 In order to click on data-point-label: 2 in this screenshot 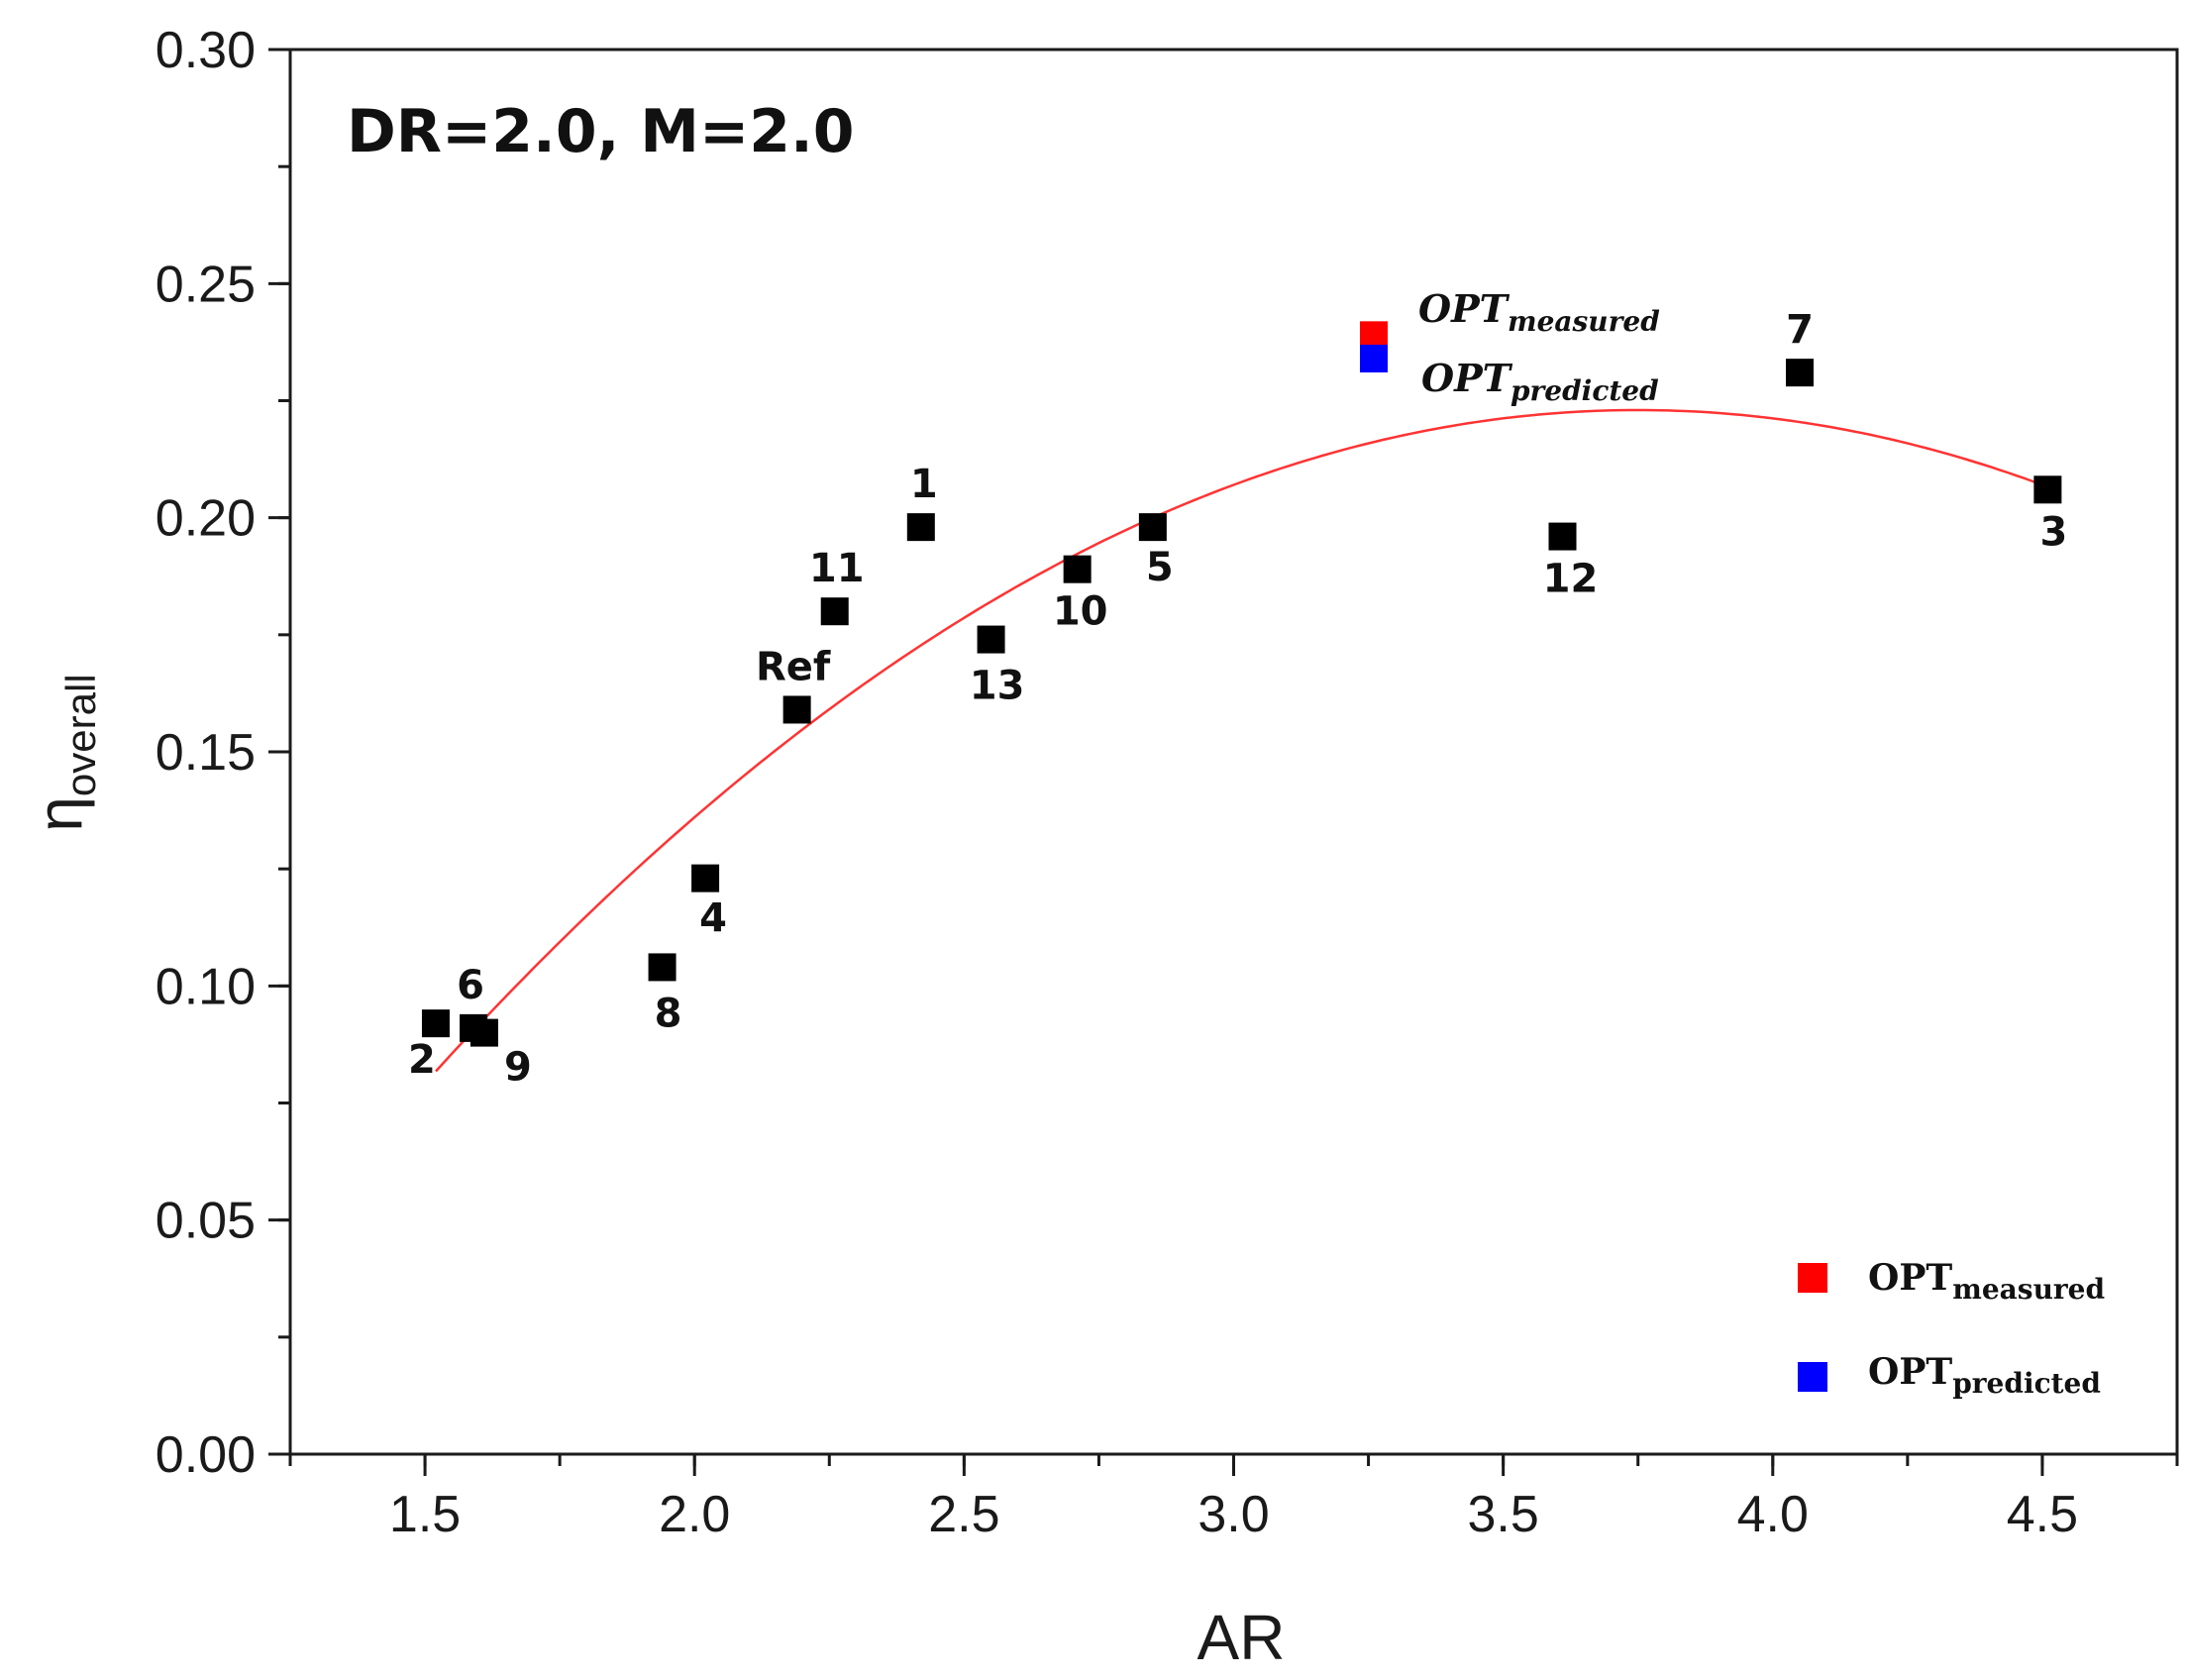, I will do `click(422, 1060)`.